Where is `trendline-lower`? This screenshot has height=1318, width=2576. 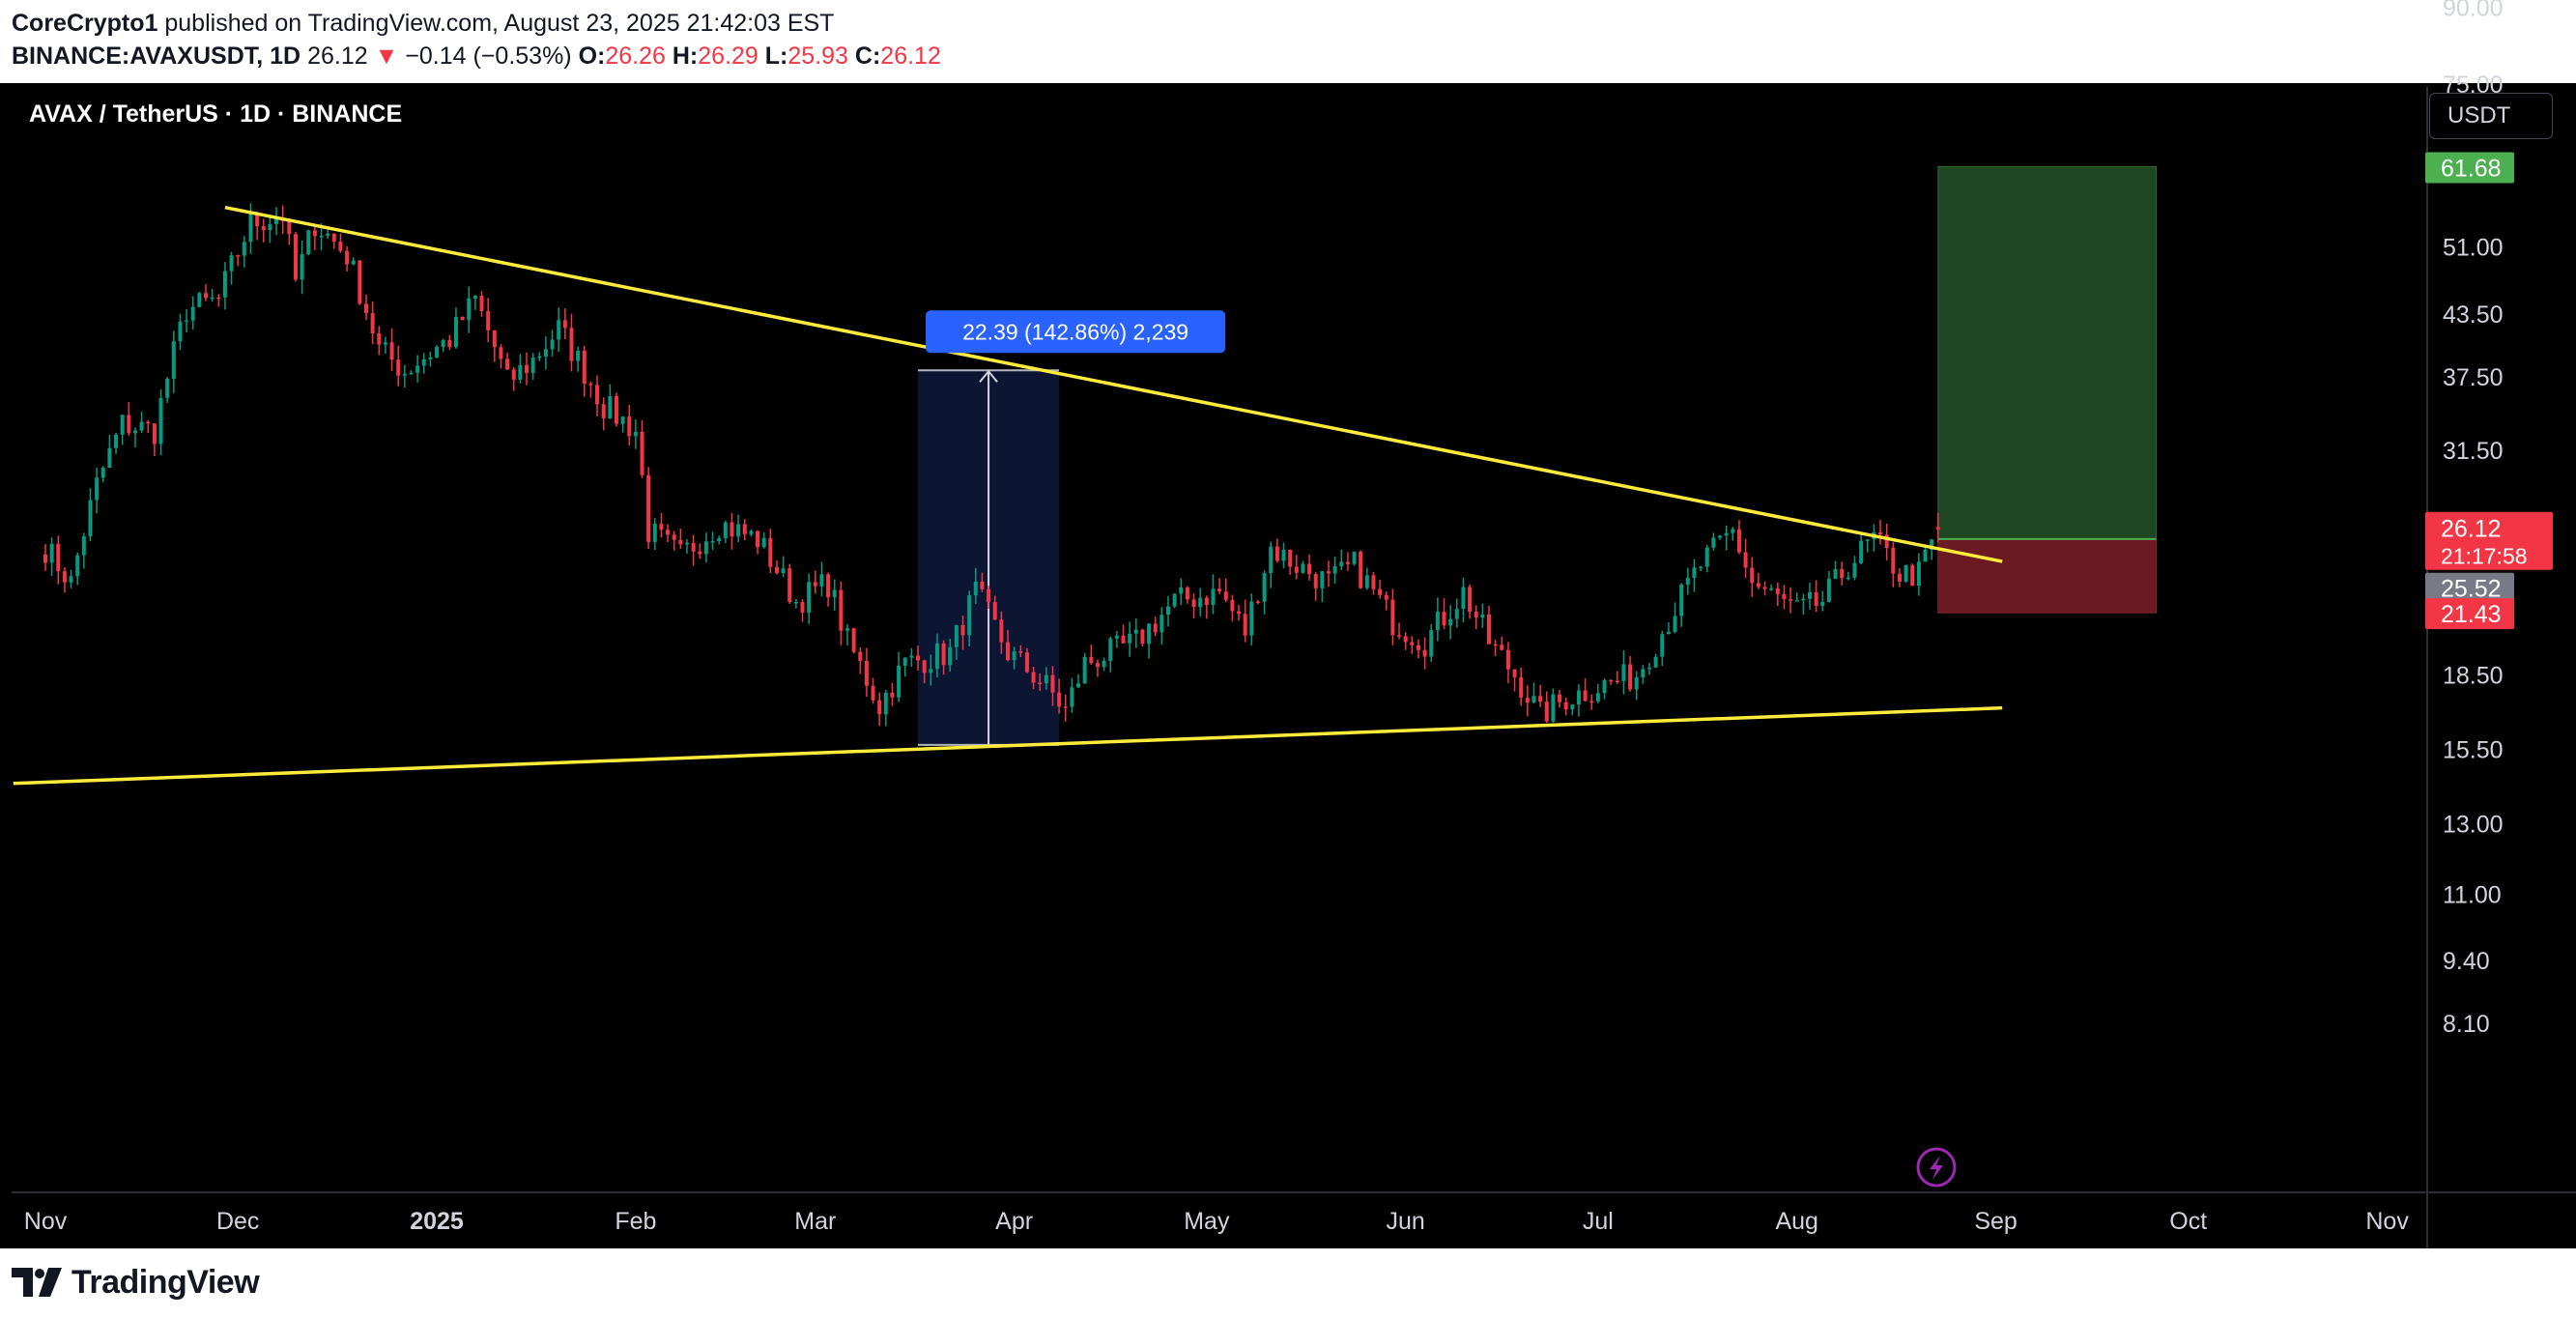 trendline-lower is located at coordinates (1008, 745).